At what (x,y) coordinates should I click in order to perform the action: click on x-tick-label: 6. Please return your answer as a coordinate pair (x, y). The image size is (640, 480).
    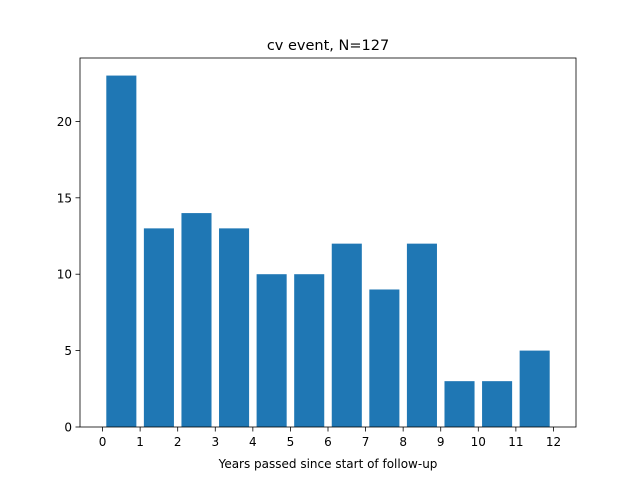
    Looking at the image, I should click on (328, 442).